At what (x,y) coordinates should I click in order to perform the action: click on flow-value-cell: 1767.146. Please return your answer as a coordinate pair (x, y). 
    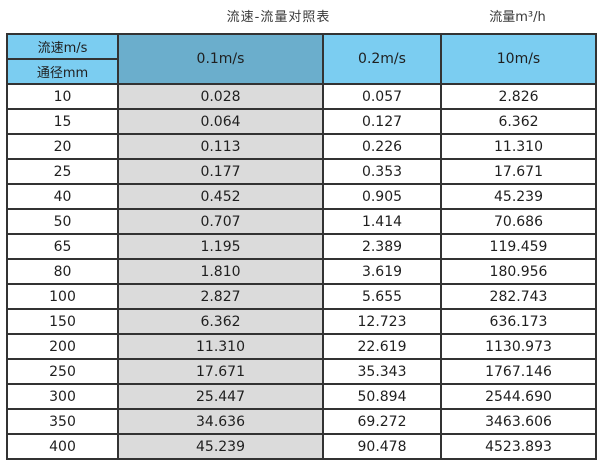
    Looking at the image, I should click on (518, 371).